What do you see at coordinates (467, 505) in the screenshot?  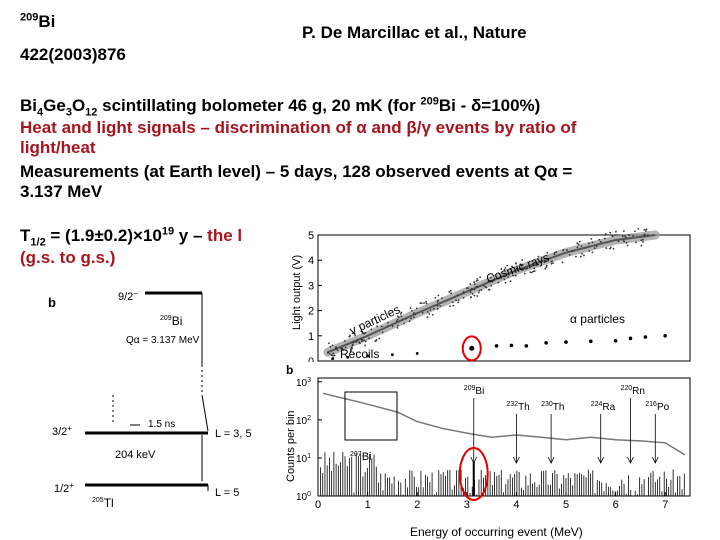 I see `spectrum-xtick-label: 3` at bounding box center [467, 505].